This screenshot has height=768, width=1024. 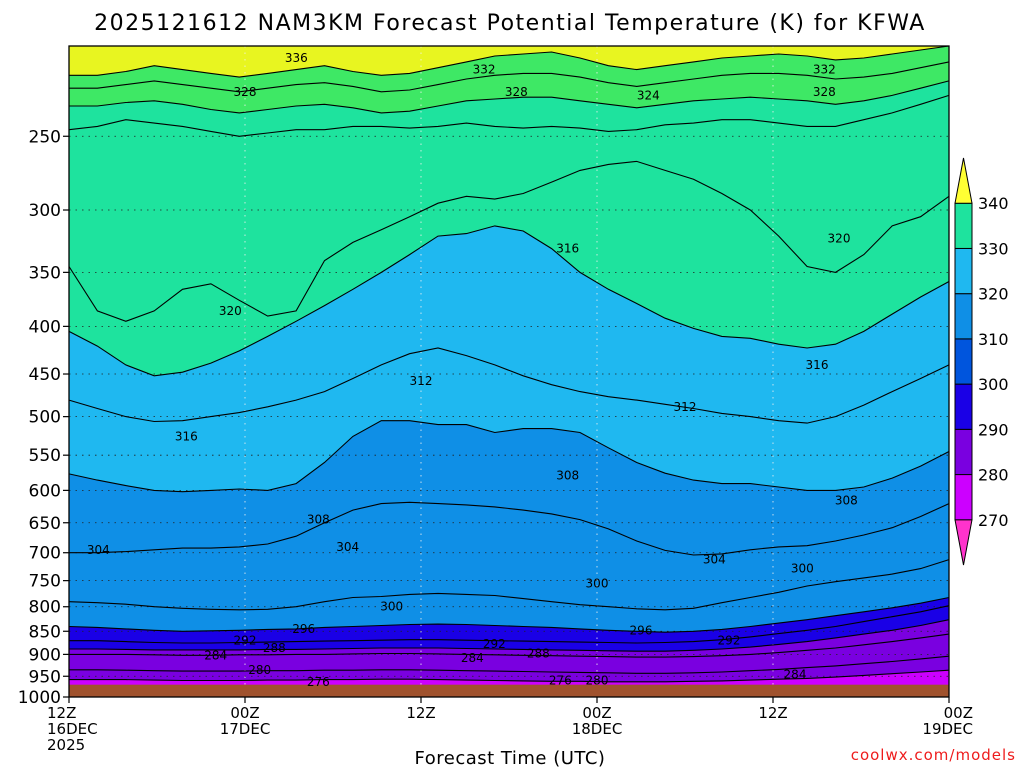 I want to click on colorbar-label-290: 290, so click(x=993, y=429).